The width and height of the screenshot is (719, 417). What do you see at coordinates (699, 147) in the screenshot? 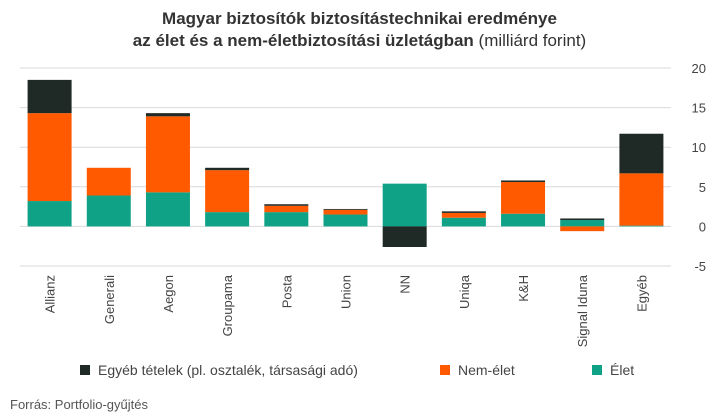
I see `y-tick-label: 10` at bounding box center [699, 147].